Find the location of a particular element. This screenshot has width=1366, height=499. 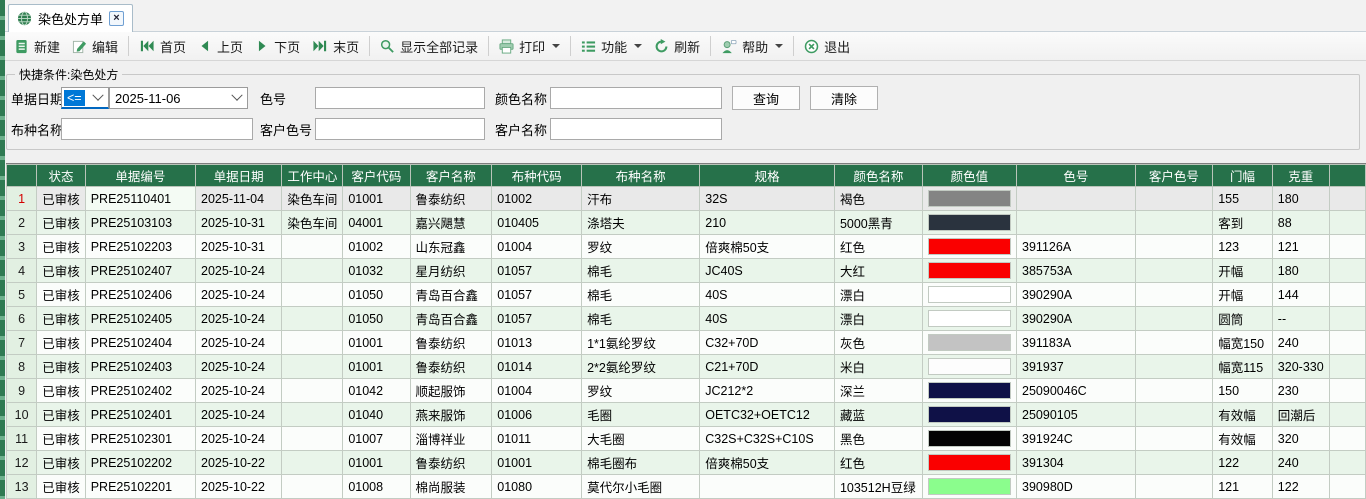

clear-button: 清除 is located at coordinates (844, 98).